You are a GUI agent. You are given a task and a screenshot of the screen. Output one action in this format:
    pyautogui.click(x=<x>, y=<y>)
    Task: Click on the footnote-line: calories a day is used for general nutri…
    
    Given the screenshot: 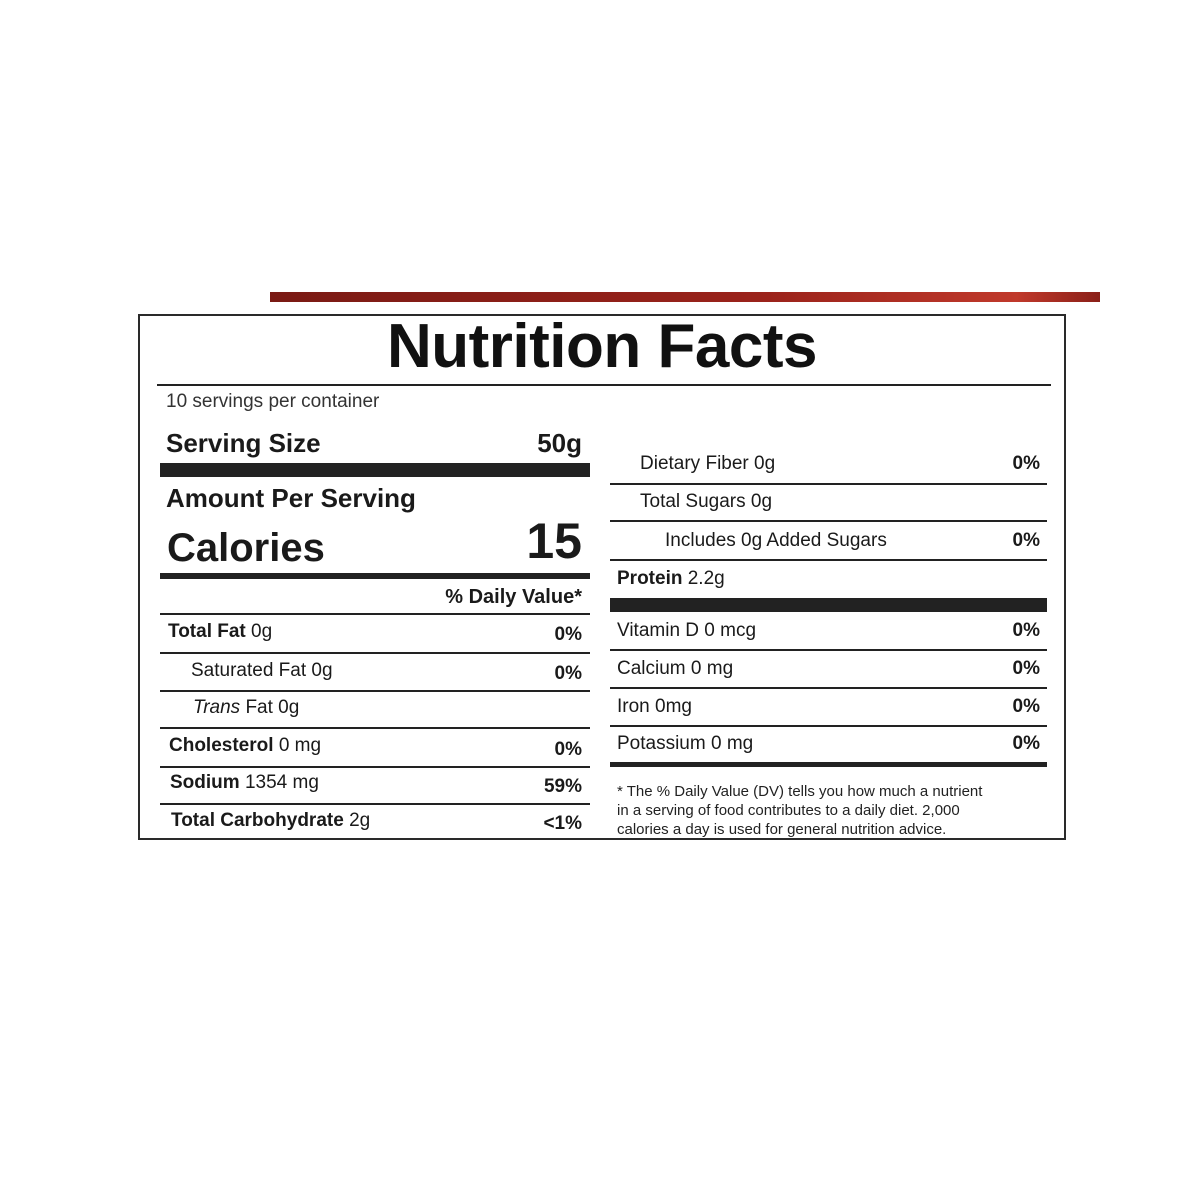 What is the action you would take?
    pyautogui.click(x=782, y=829)
    